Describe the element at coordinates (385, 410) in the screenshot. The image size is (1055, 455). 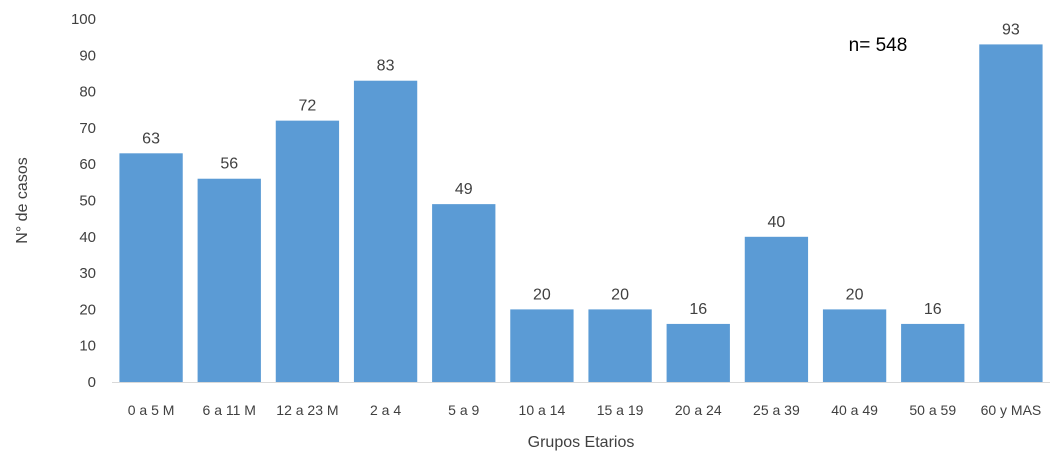
I see `x-tick-label: 2 a 4` at that location.